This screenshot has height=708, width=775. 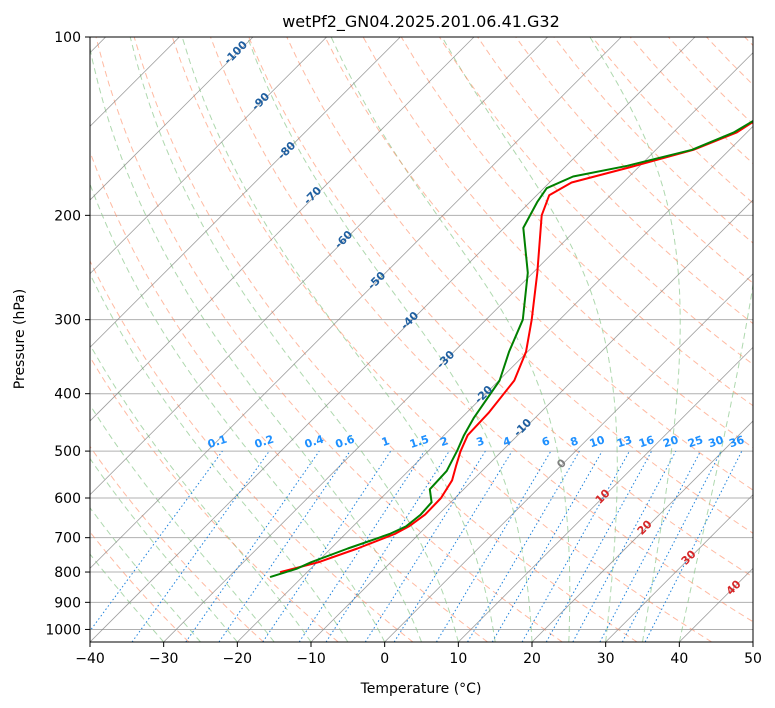 I want to click on mixing-ratio-label: 0.2, so click(x=264, y=442).